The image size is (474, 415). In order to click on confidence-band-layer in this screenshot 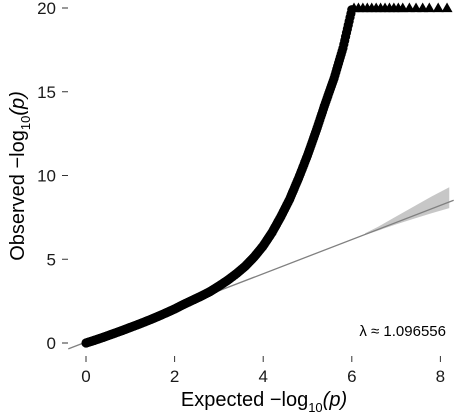, I will do `click(407, 211)`.